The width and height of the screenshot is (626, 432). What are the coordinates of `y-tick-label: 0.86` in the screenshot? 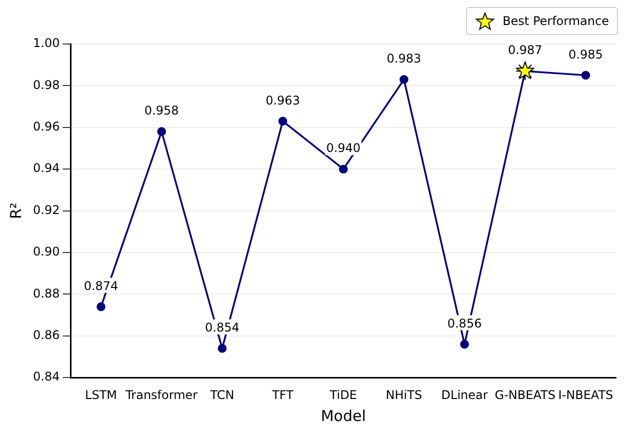 It's located at (46, 335).